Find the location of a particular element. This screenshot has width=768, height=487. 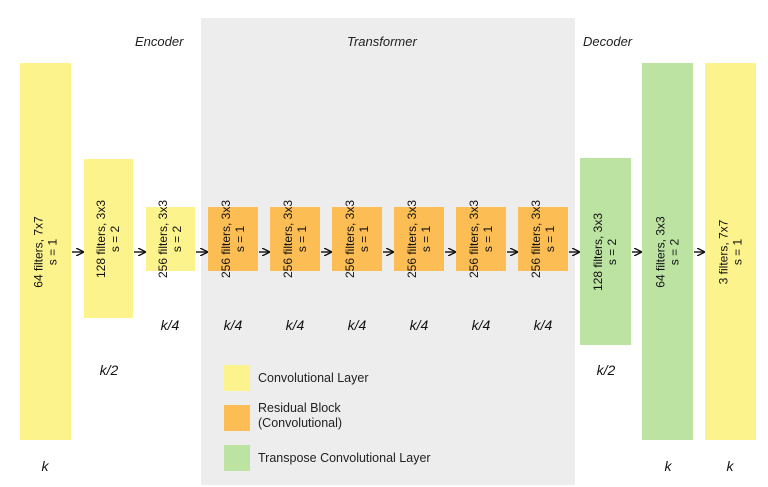

residual-1-filters: 256 filters, 3x3 is located at coordinates (226, 239).